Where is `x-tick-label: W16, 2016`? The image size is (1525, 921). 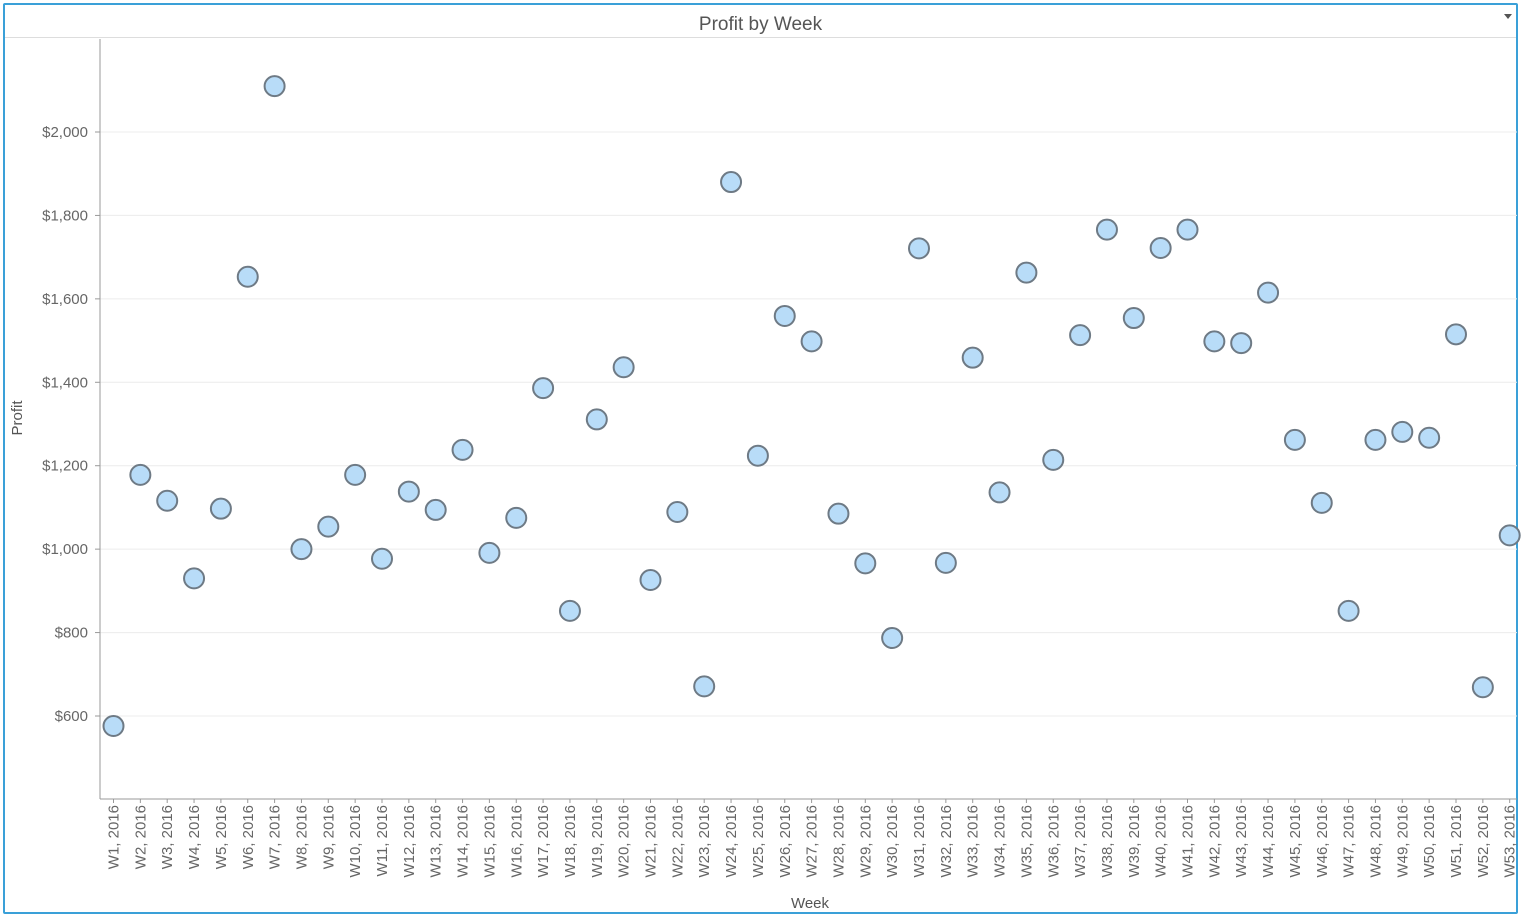
x-tick-label: W16, 2016 is located at coordinates (516, 841).